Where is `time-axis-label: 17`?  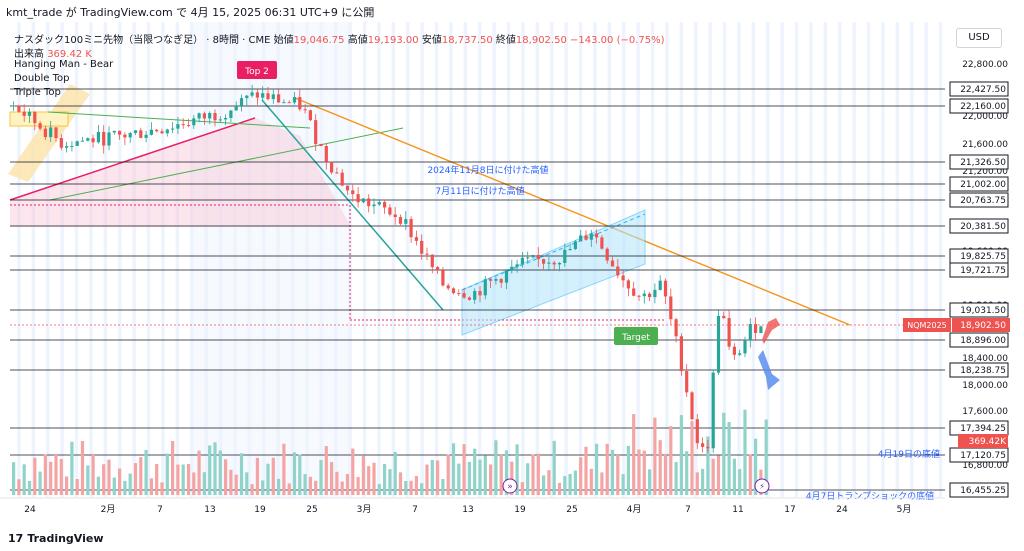 time-axis-label: 17 is located at coordinates (789, 510).